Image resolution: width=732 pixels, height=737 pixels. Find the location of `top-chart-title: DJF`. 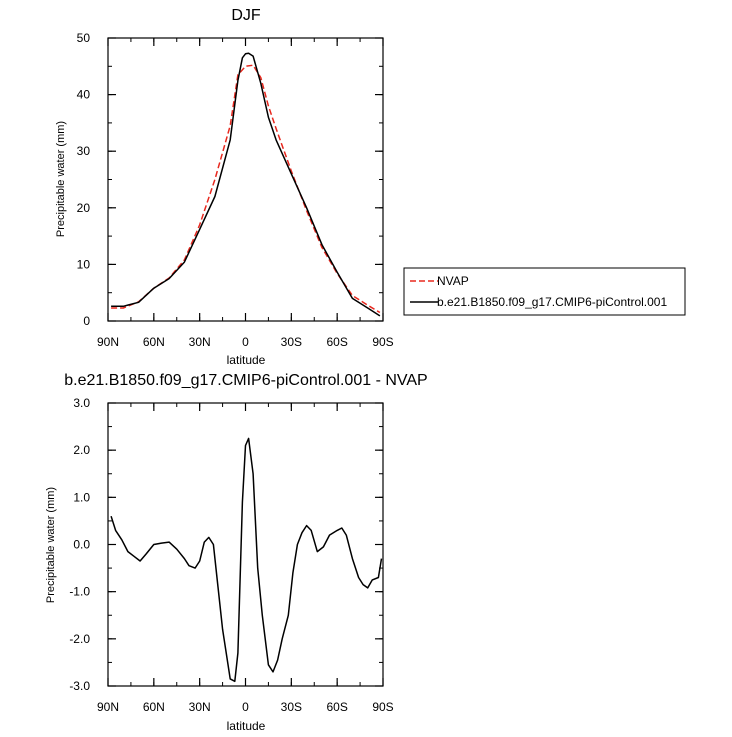

top-chart-title: DJF is located at coordinates (246, 15).